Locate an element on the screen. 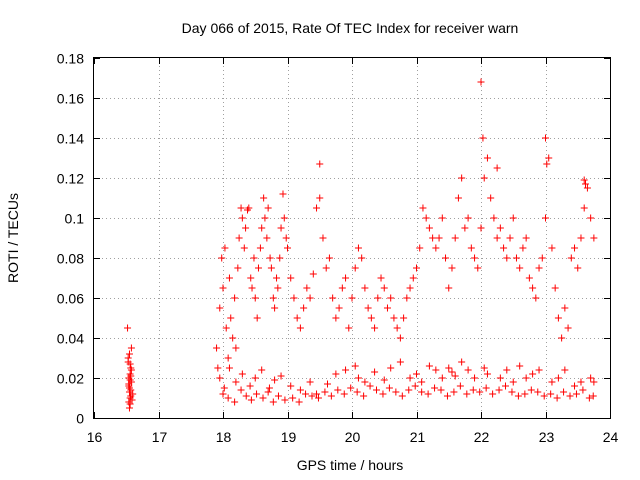 The image size is (640, 480). y-tick-label: 0.02 is located at coordinates (70, 379).